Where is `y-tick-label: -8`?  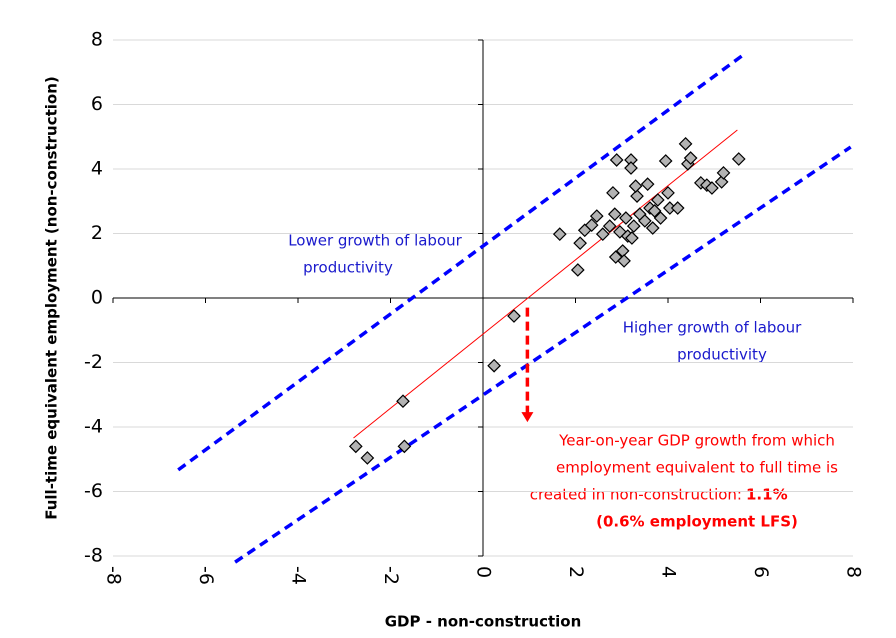
y-tick-label: -8 is located at coordinates (93, 556).